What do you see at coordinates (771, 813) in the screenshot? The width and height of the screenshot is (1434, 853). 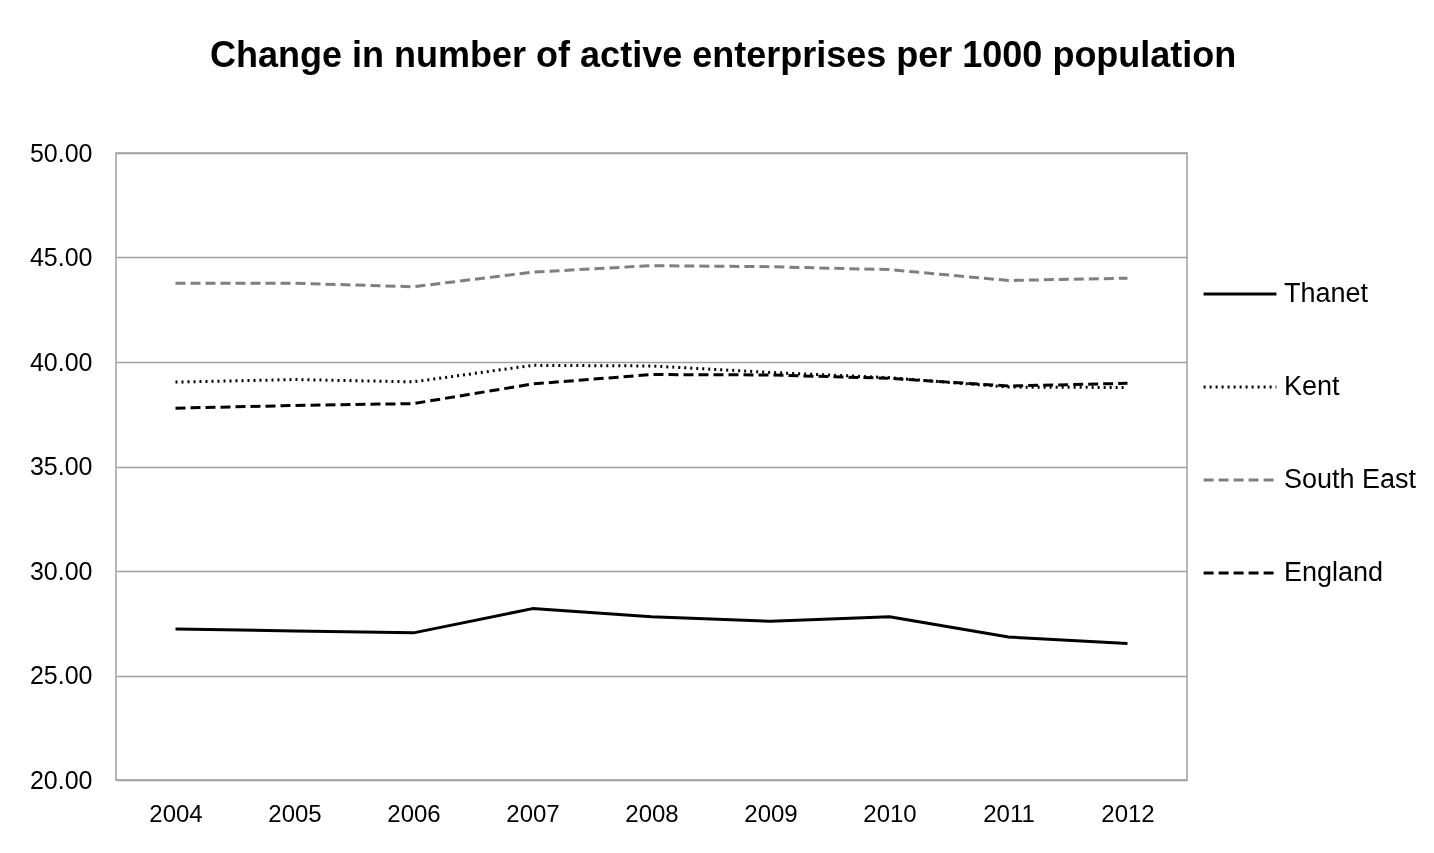 I see `x-tick-label: 2009` at bounding box center [771, 813].